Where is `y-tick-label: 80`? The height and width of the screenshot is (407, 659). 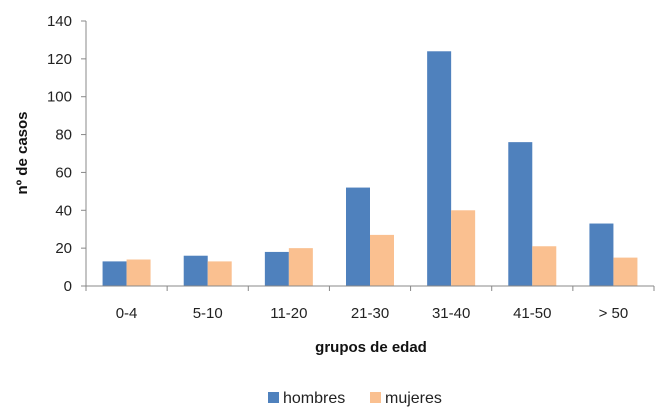
y-tick-label: 80 is located at coordinates (63, 135).